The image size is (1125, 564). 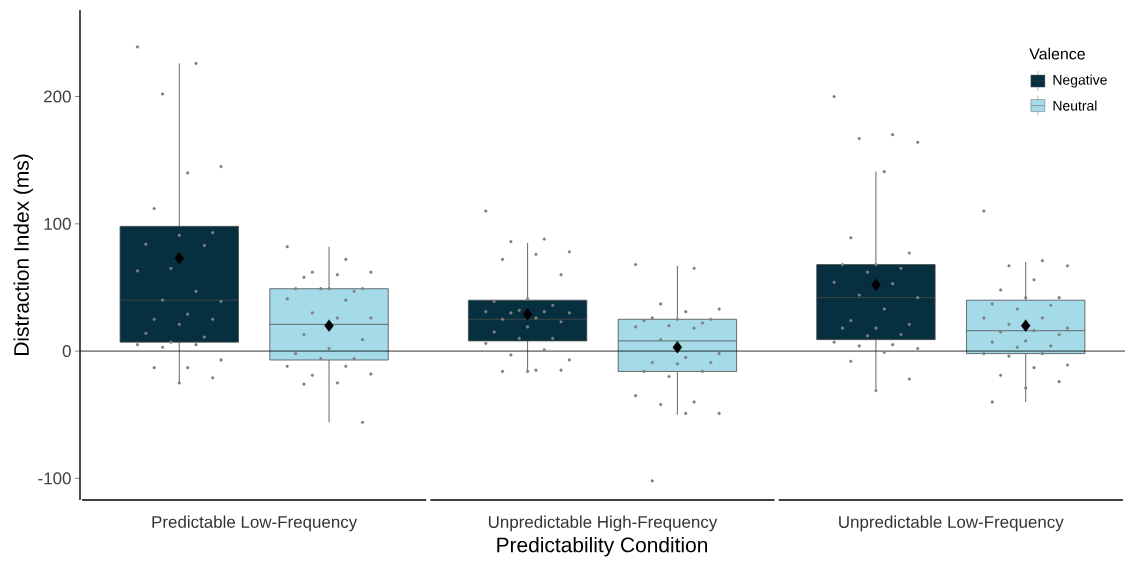 I want to click on x-axis-title: Predictability Condition, so click(x=602, y=546).